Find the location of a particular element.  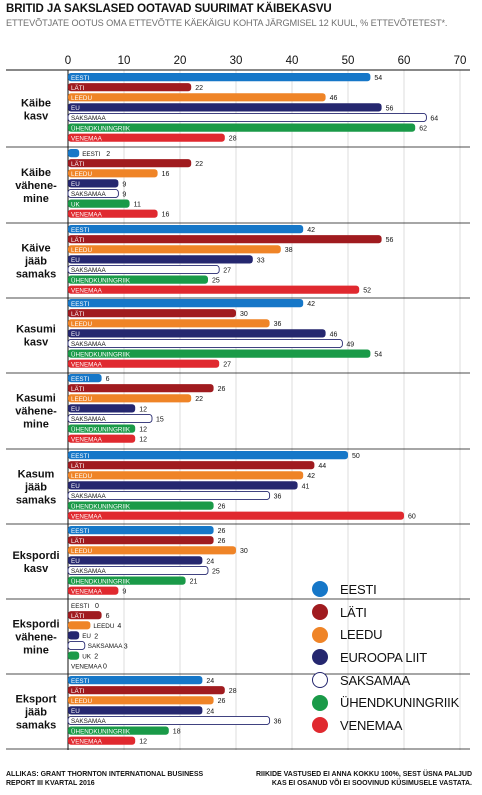

value-label: 16 is located at coordinates (166, 215).